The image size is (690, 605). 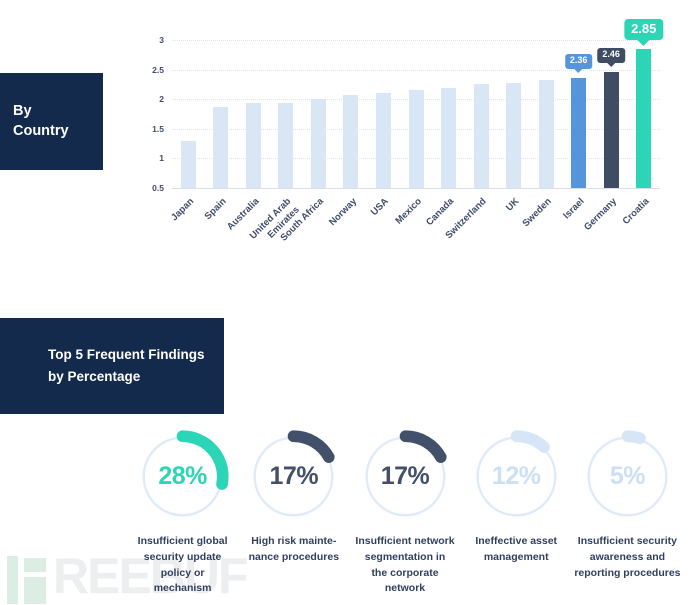 I want to click on bar-spain, so click(x=221, y=147).